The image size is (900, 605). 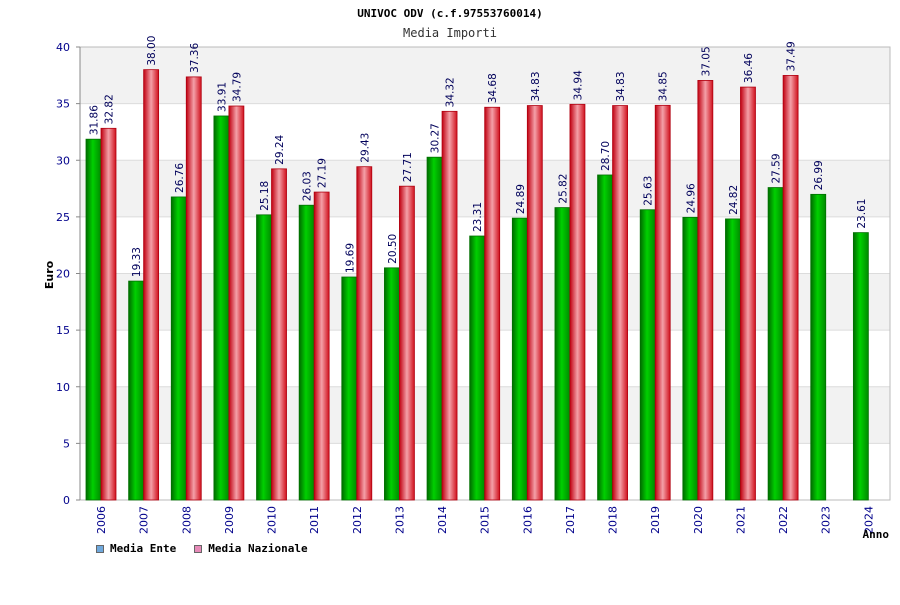 What do you see at coordinates (493, 88) in the screenshot?
I see `data-label: 34.68` at bounding box center [493, 88].